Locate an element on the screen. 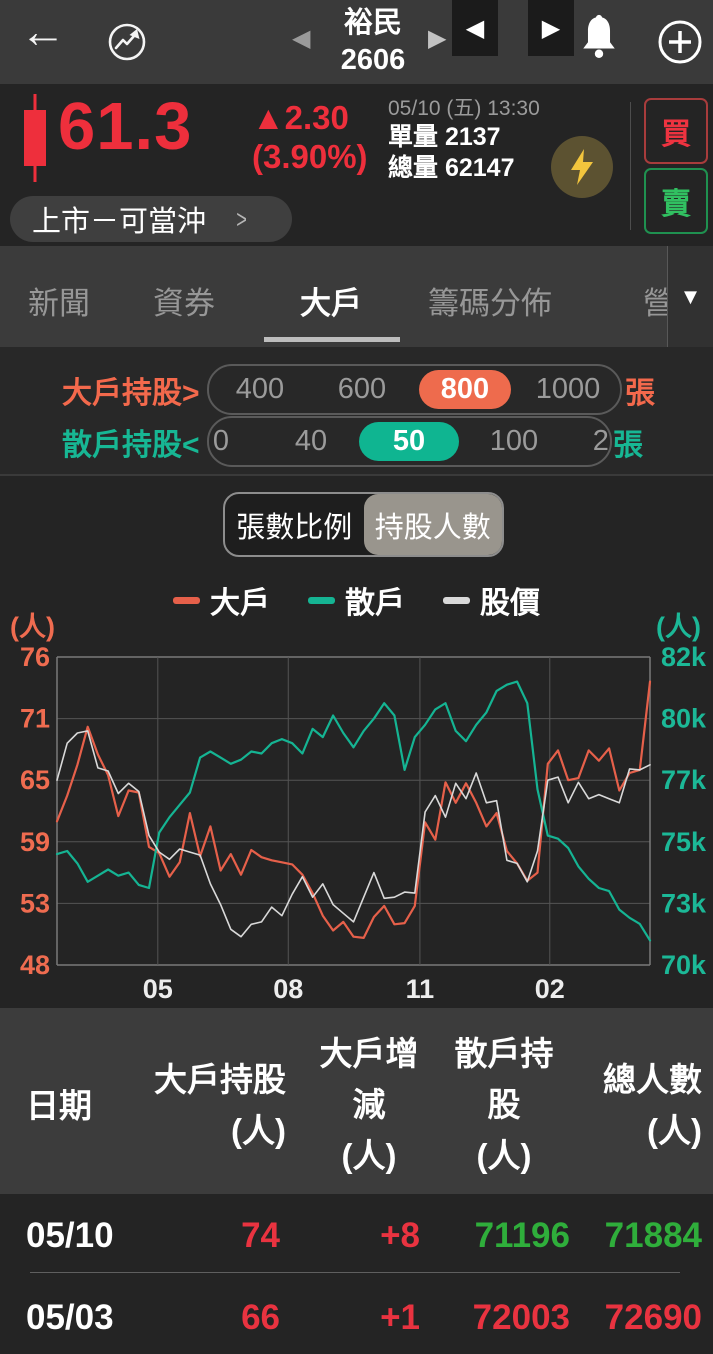  axis-tick-label: 70k is located at coordinates (684, 965).